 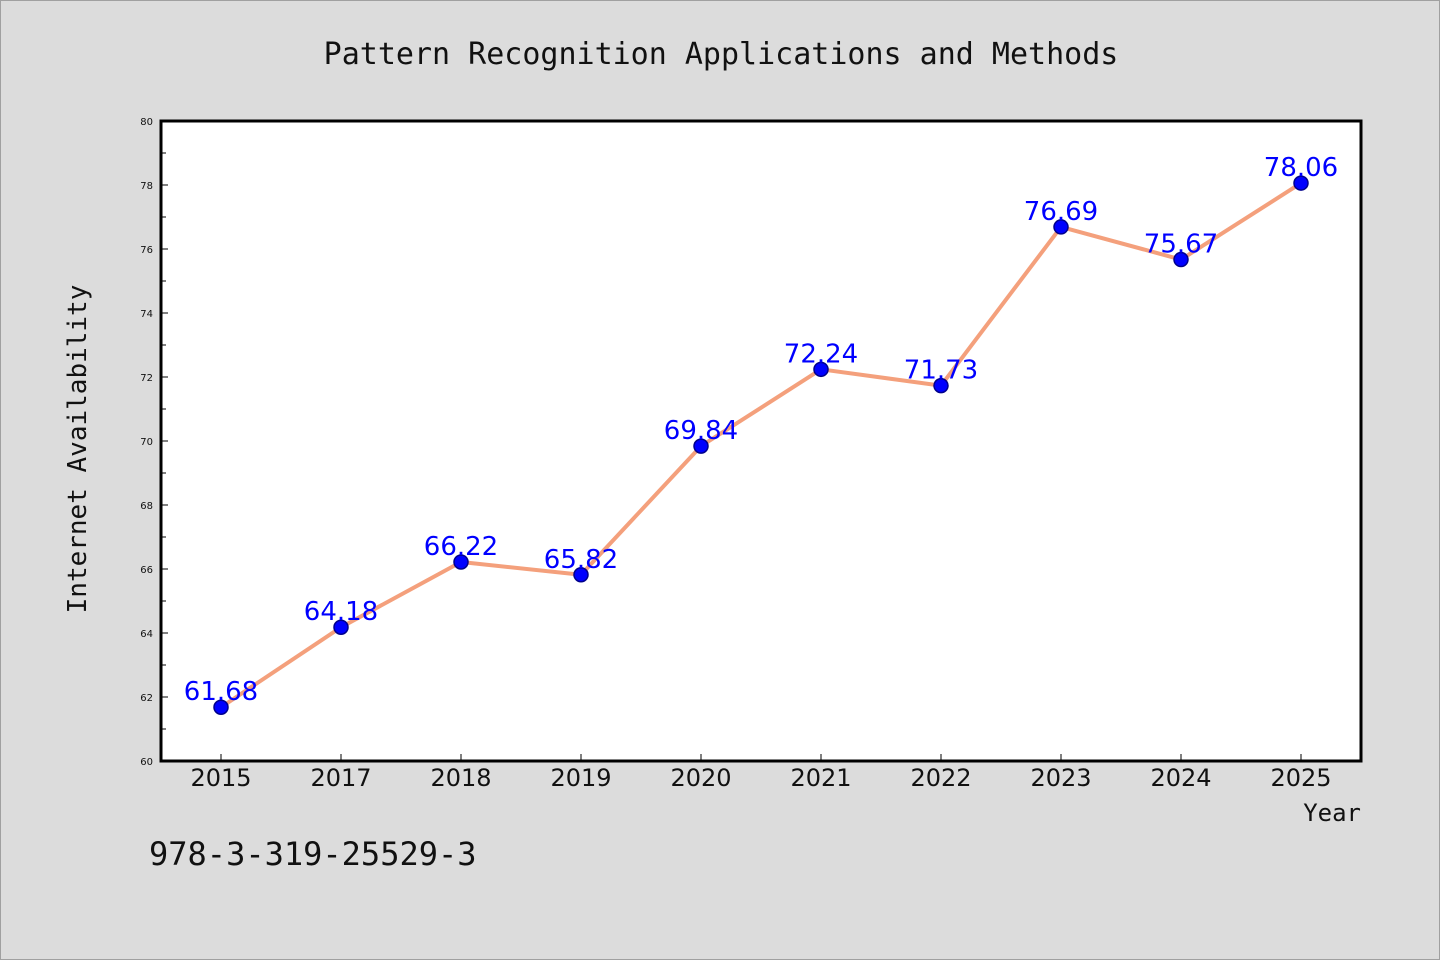 I want to click on x-axis-label: Year, so click(x=1332, y=813).